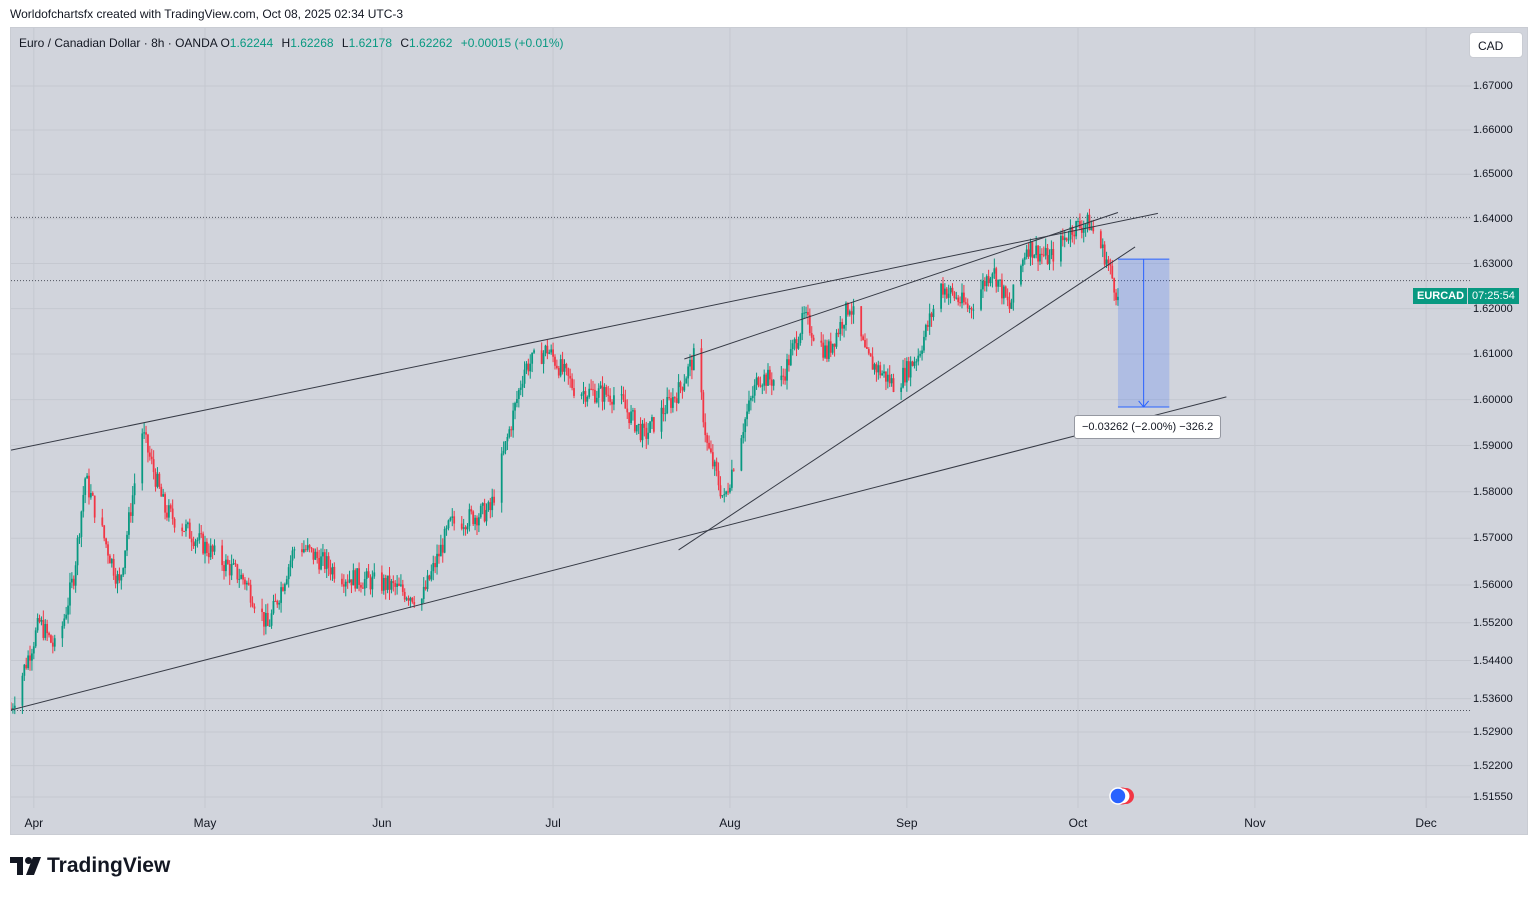 This screenshot has width=1538, height=897. I want to click on bar-countdown-tag: 07:25:54, so click(1493, 296).